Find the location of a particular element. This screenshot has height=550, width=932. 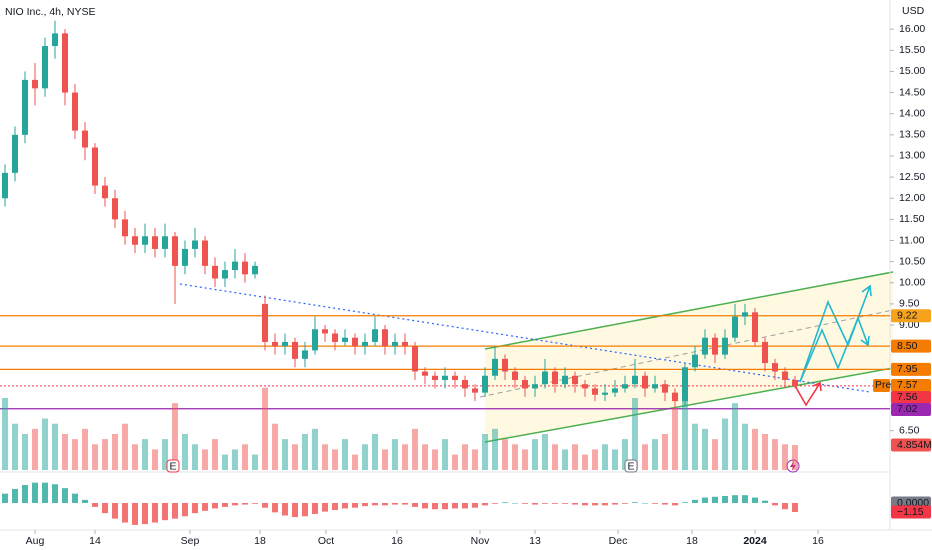

price-tag-label: 7.95 is located at coordinates (907, 369).